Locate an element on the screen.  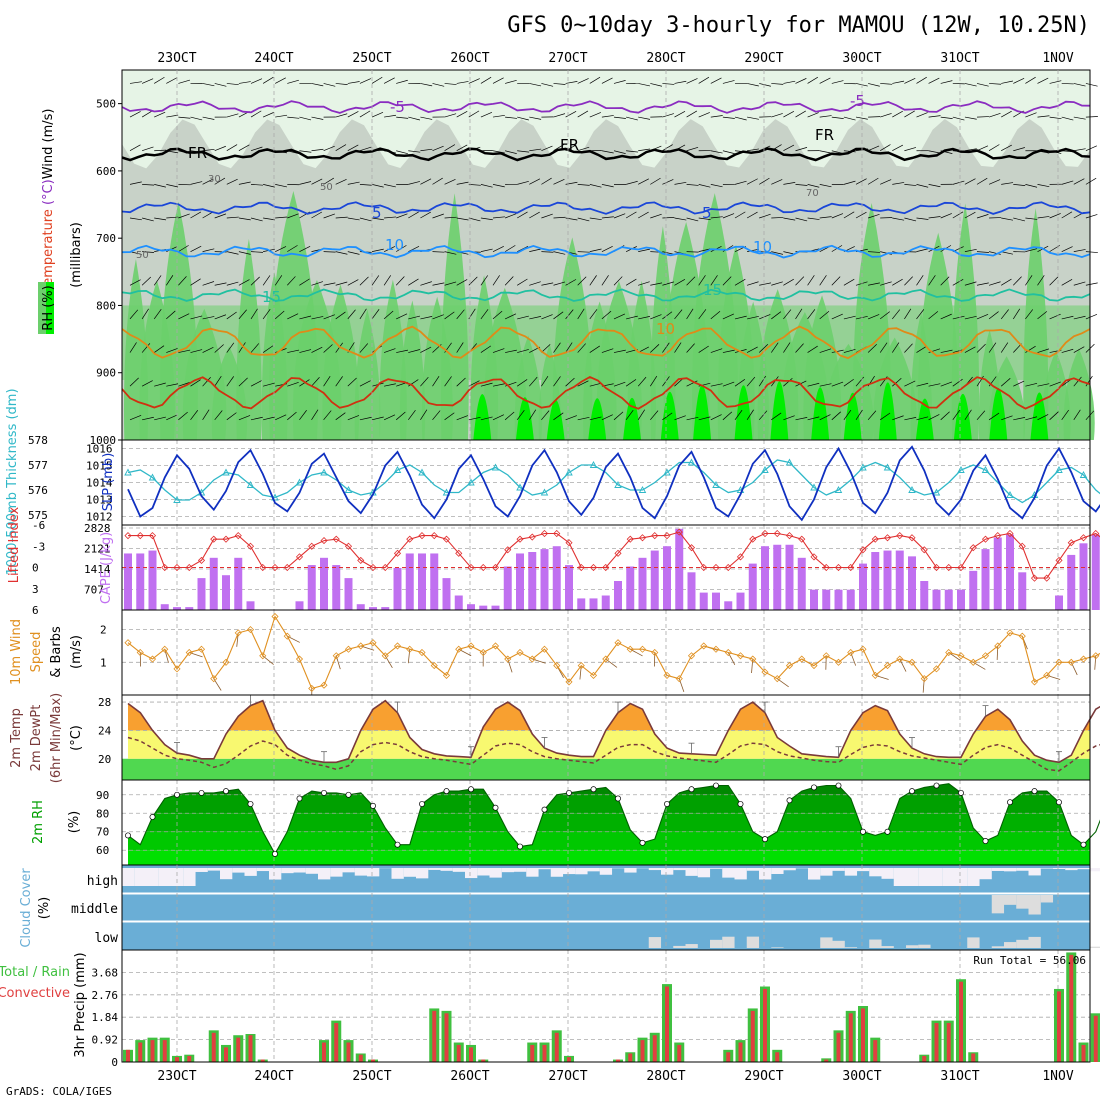
wind-tick-label: 1 is located at coordinates (103, 662).